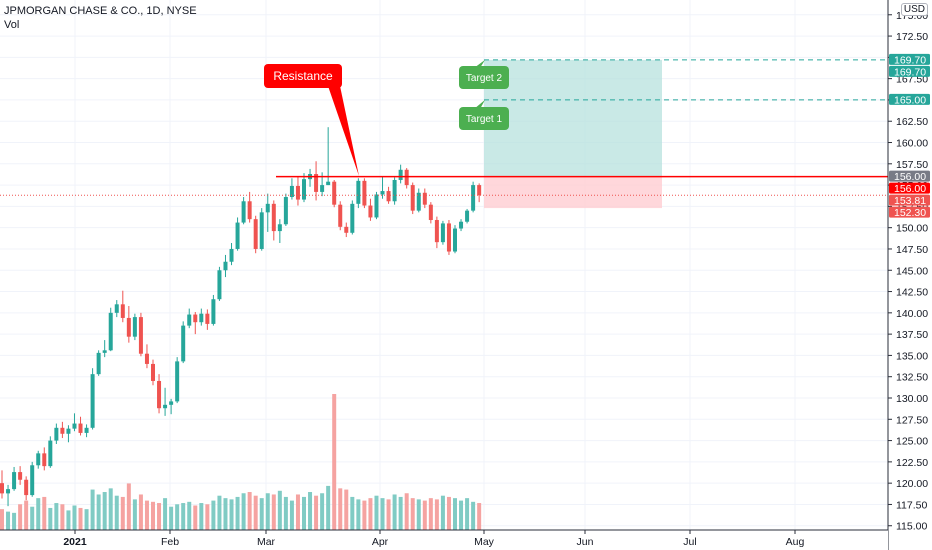 This screenshot has width=932, height=550. Describe the element at coordinates (573, 192) in the screenshot. I see `stop-zone` at that location.